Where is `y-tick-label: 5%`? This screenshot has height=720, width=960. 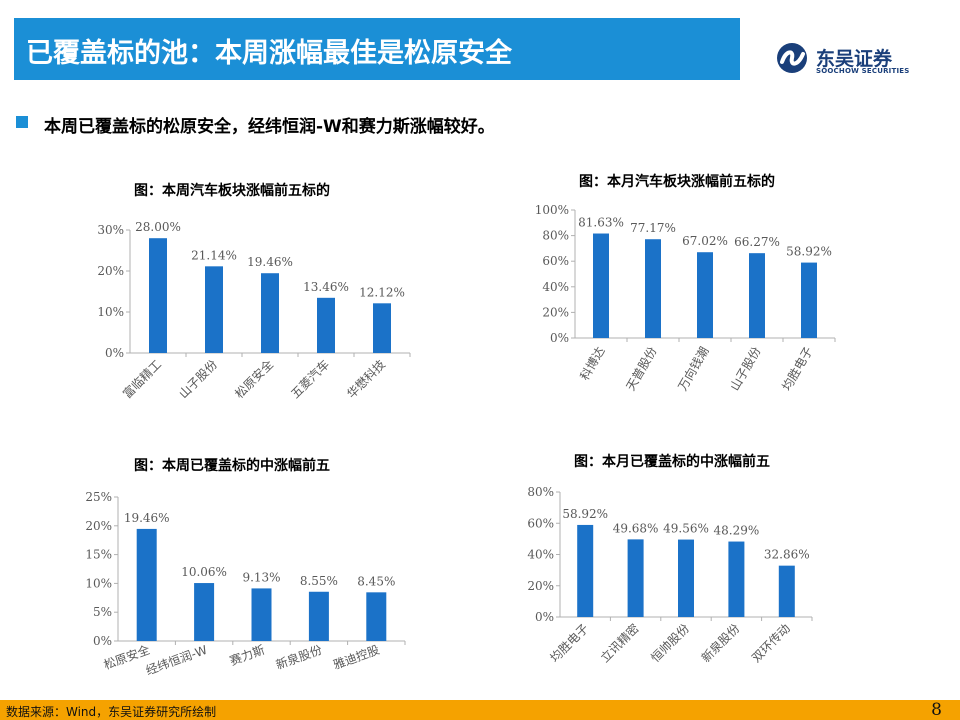 y-tick-label: 5% is located at coordinates (102, 612).